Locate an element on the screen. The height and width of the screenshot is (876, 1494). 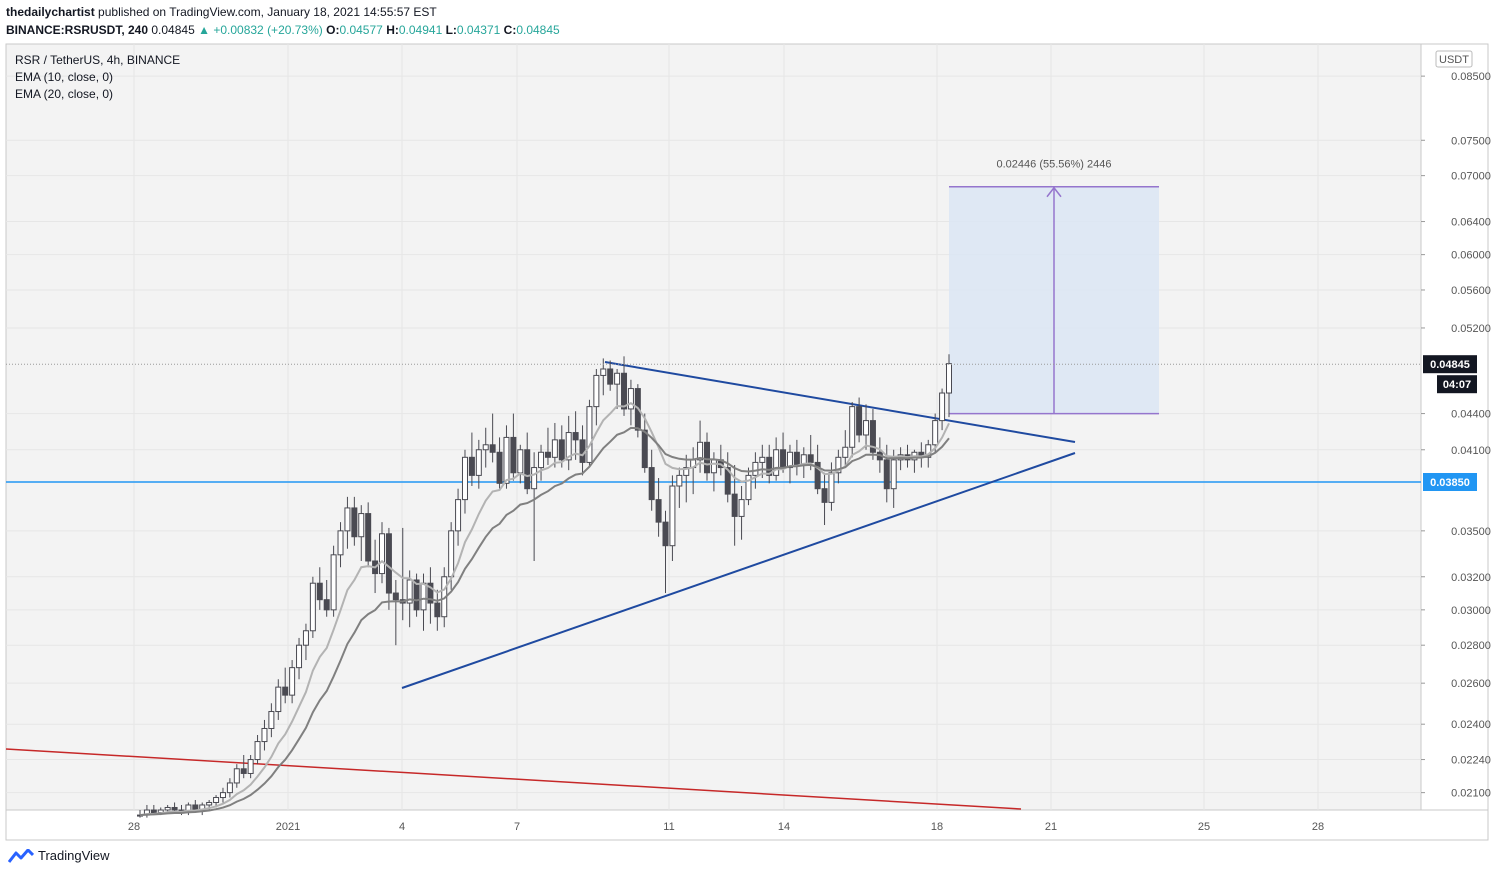
countdown-label: 04:07 is located at coordinates (1457, 385).